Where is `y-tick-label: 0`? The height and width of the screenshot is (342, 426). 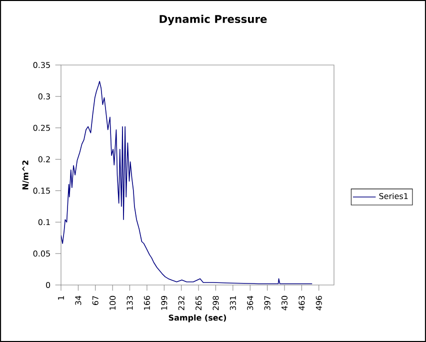
y-tick-label: 0 is located at coordinates (48, 285).